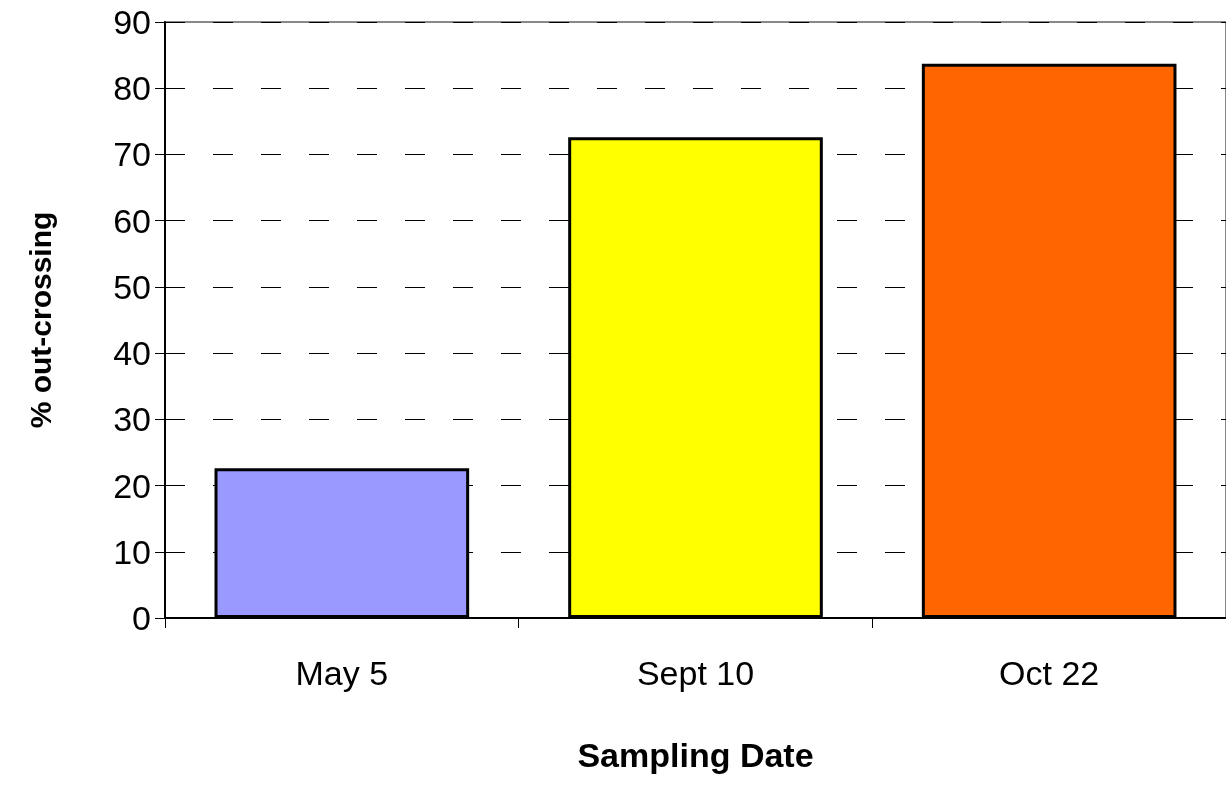 The height and width of the screenshot is (790, 1226). What do you see at coordinates (695, 673) in the screenshot?
I see `x-tick-label: Sept 10` at bounding box center [695, 673].